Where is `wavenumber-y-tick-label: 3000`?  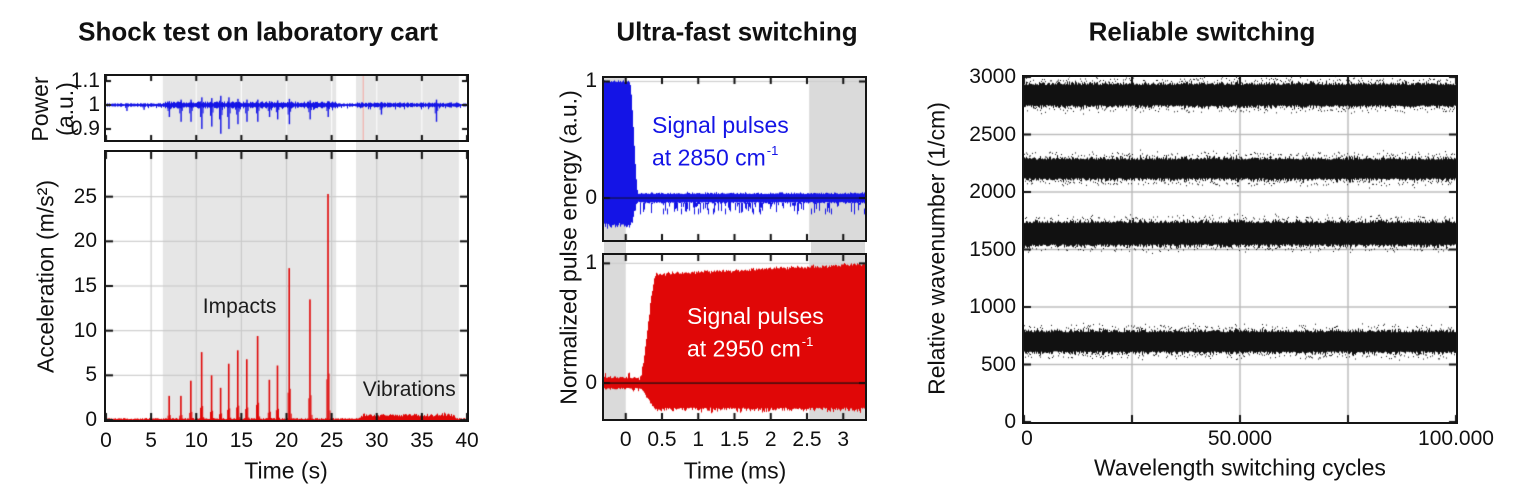 wavenumber-y-tick-label: 3000 is located at coordinates (992, 76).